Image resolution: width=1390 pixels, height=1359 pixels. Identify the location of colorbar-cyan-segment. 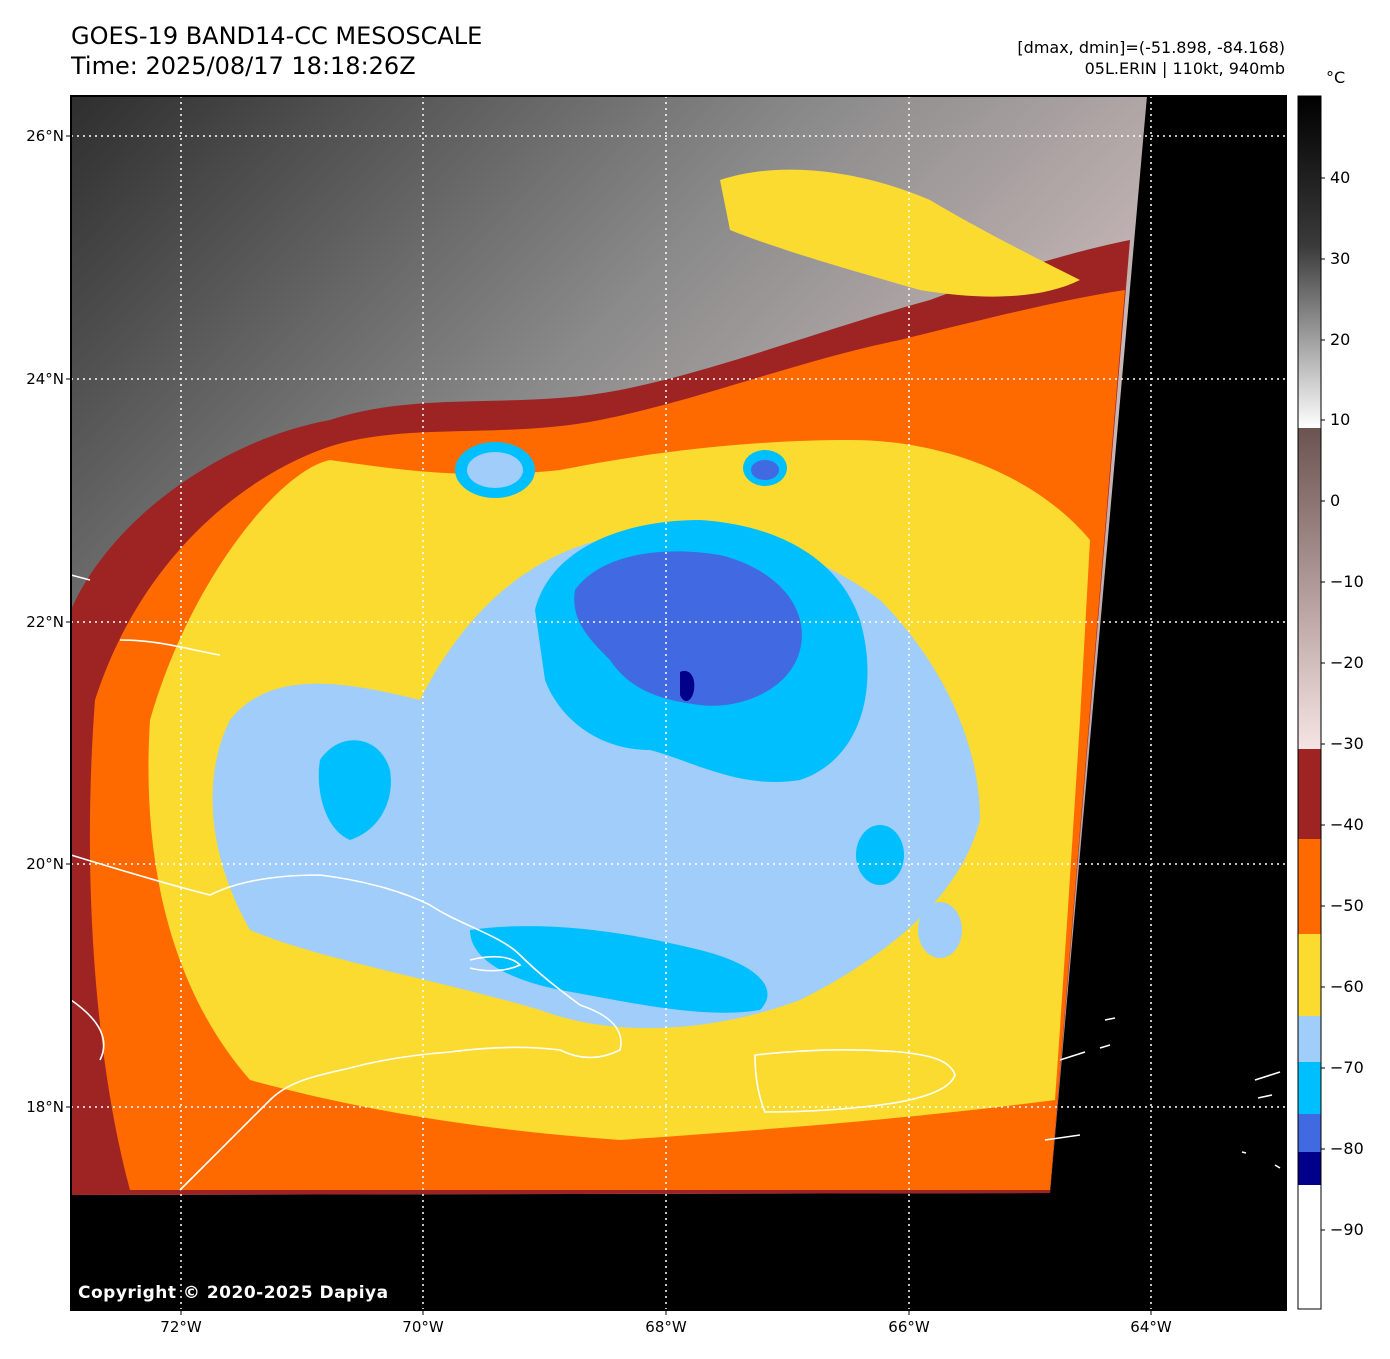
(1309, 1088).